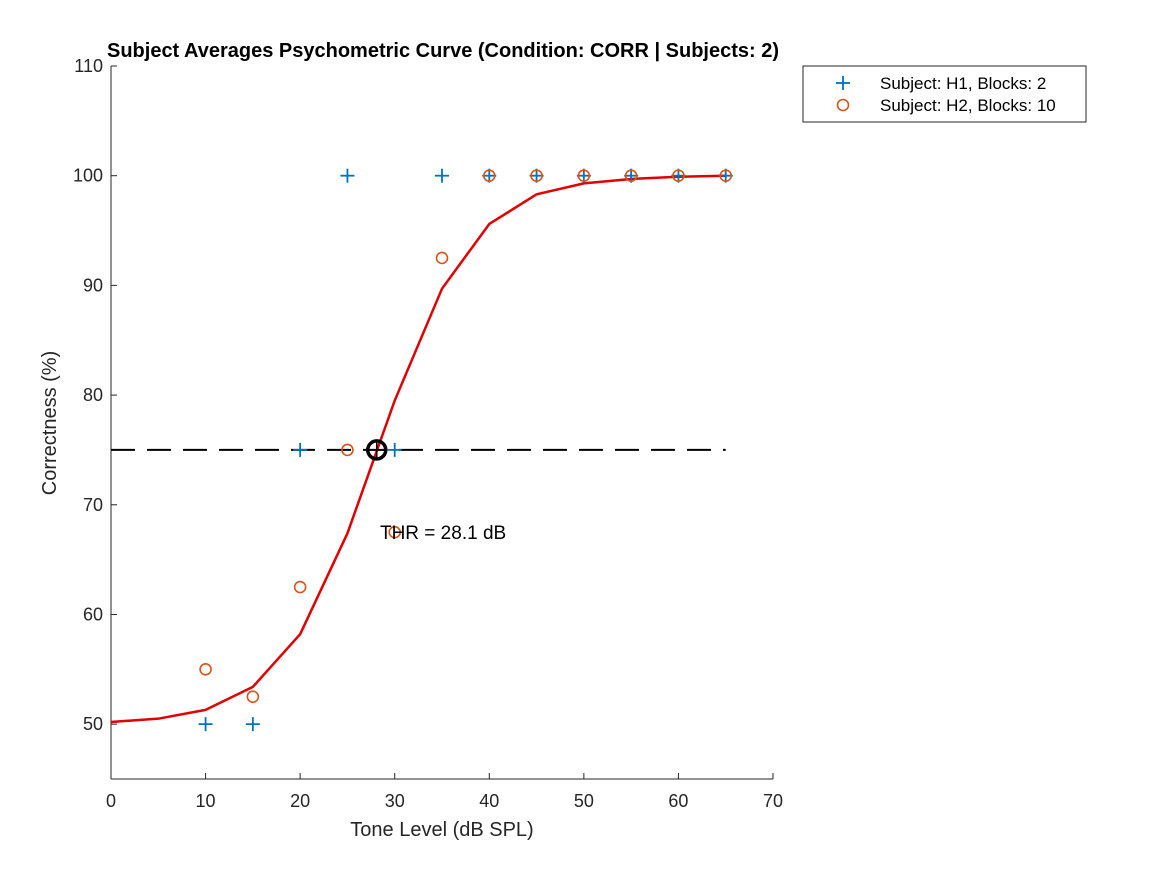 This screenshot has height=875, width=1167. Describe the element at coordinates (395, 801) in the screenshot. I see `x-tick-label: 30` at that location.